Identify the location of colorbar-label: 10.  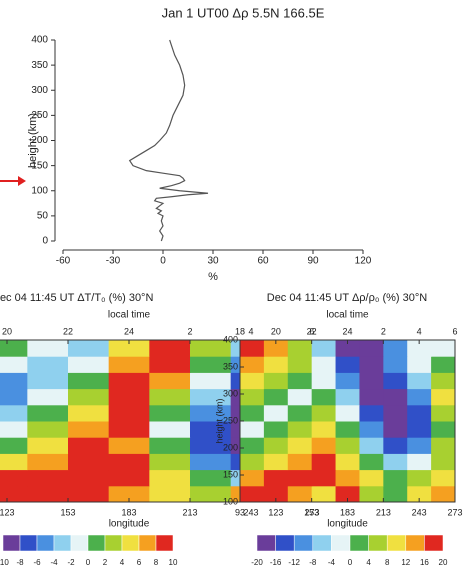
(173, 562).